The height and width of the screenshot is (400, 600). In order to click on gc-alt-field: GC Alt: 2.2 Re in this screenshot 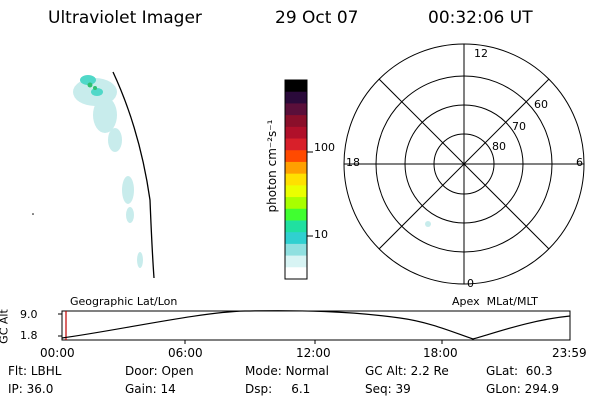, I will do `click(407, 371)`.